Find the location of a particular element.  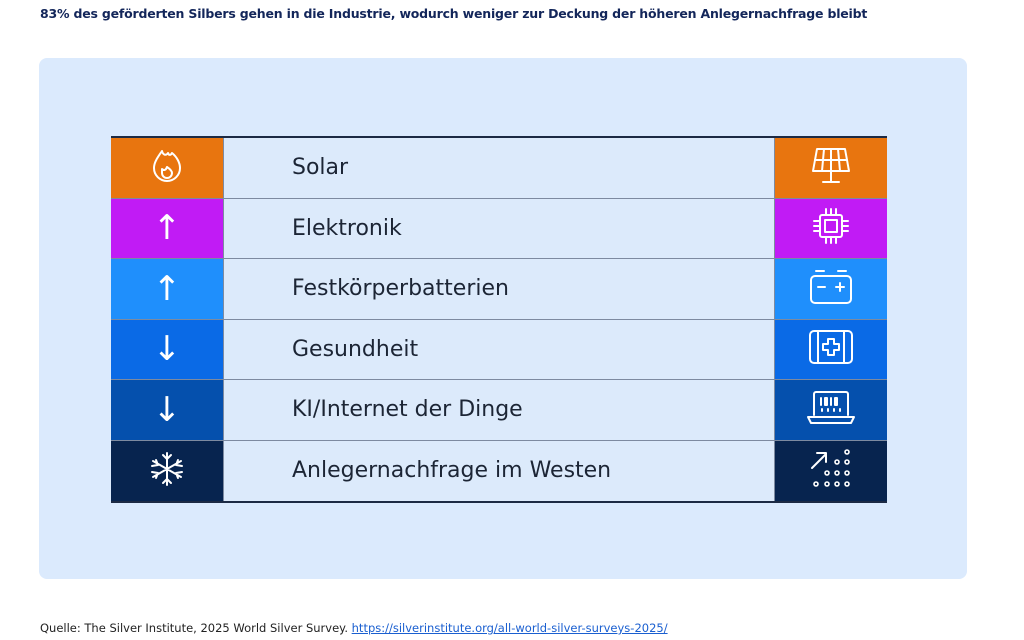

battery-icon is located at coordinates (831, 289).